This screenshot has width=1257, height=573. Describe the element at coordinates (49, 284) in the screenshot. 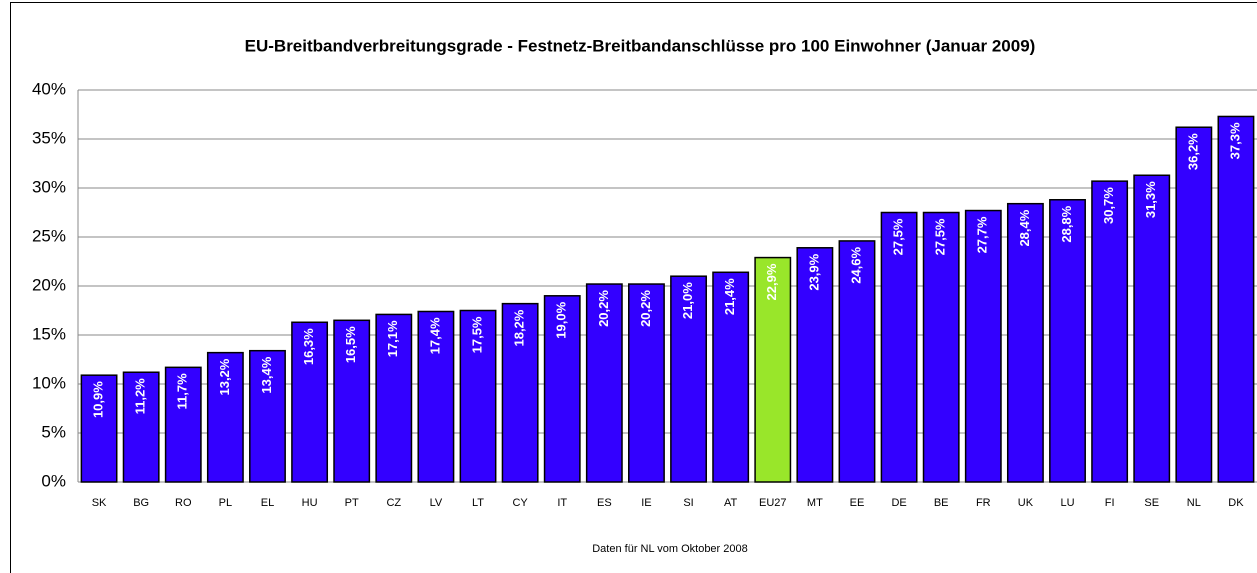

I see `y-tick-label: 20%` at that location.